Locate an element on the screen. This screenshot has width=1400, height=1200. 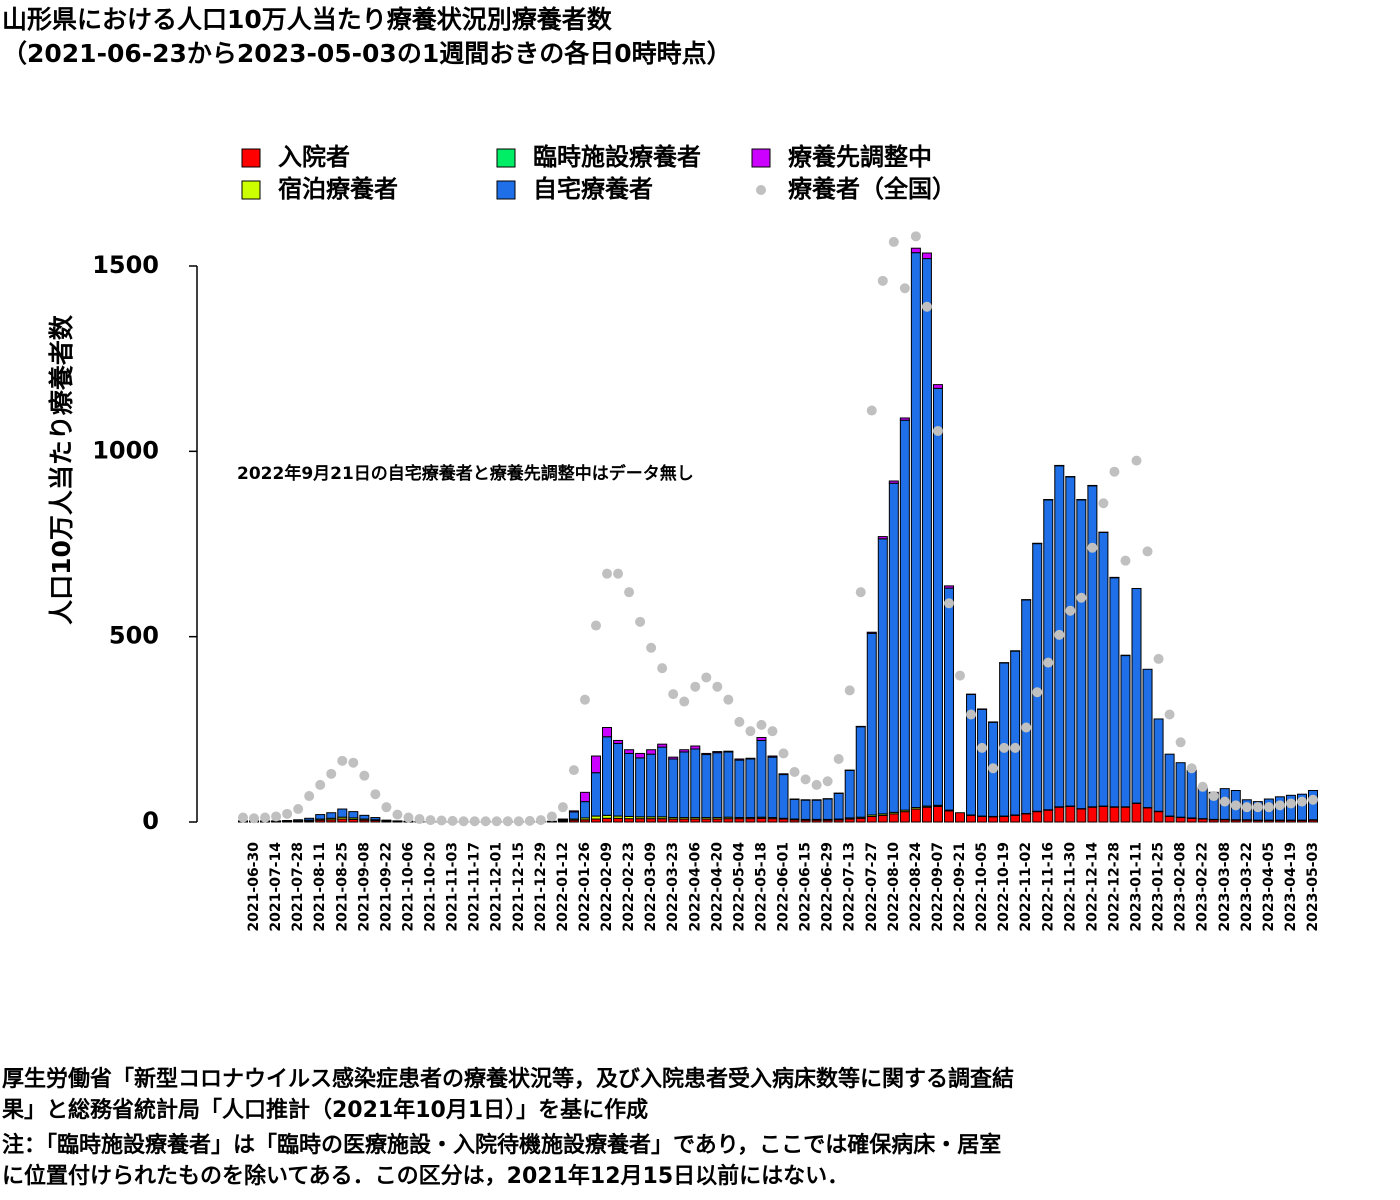
legend-marker is located at coordinates (506, 190).